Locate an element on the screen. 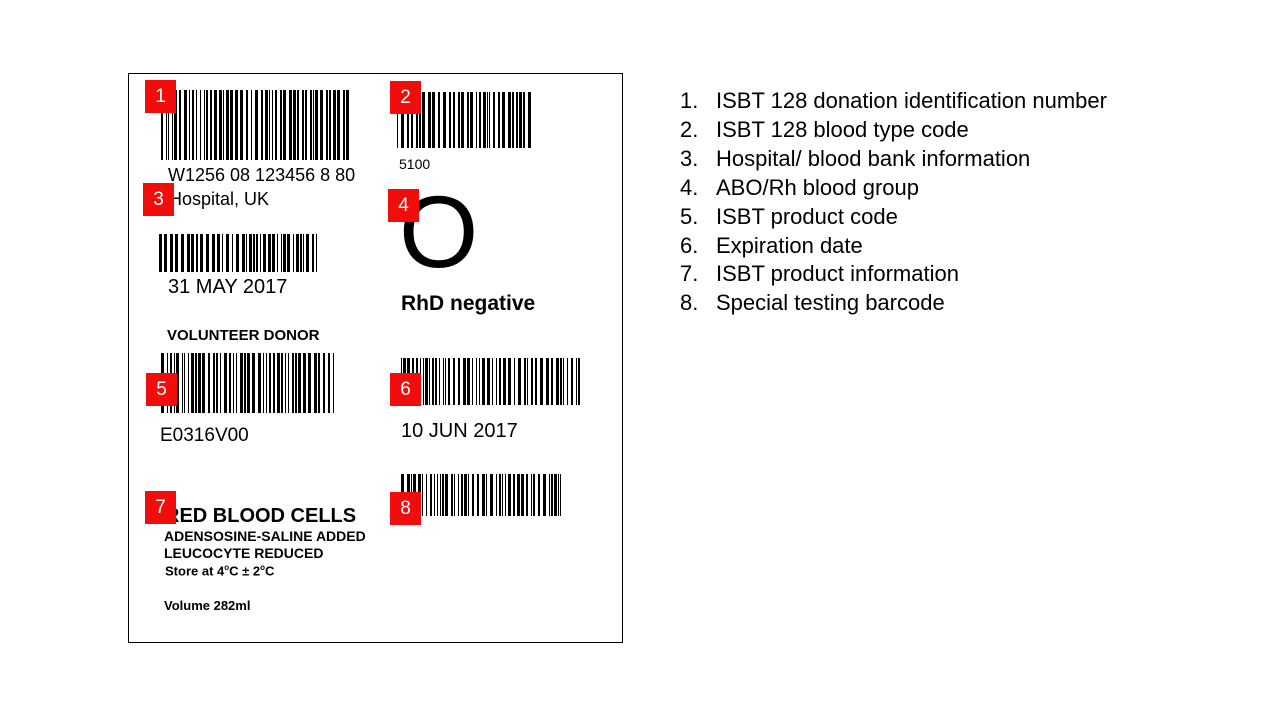  product-code: E0316V00 is located at coordinates (204, 435).